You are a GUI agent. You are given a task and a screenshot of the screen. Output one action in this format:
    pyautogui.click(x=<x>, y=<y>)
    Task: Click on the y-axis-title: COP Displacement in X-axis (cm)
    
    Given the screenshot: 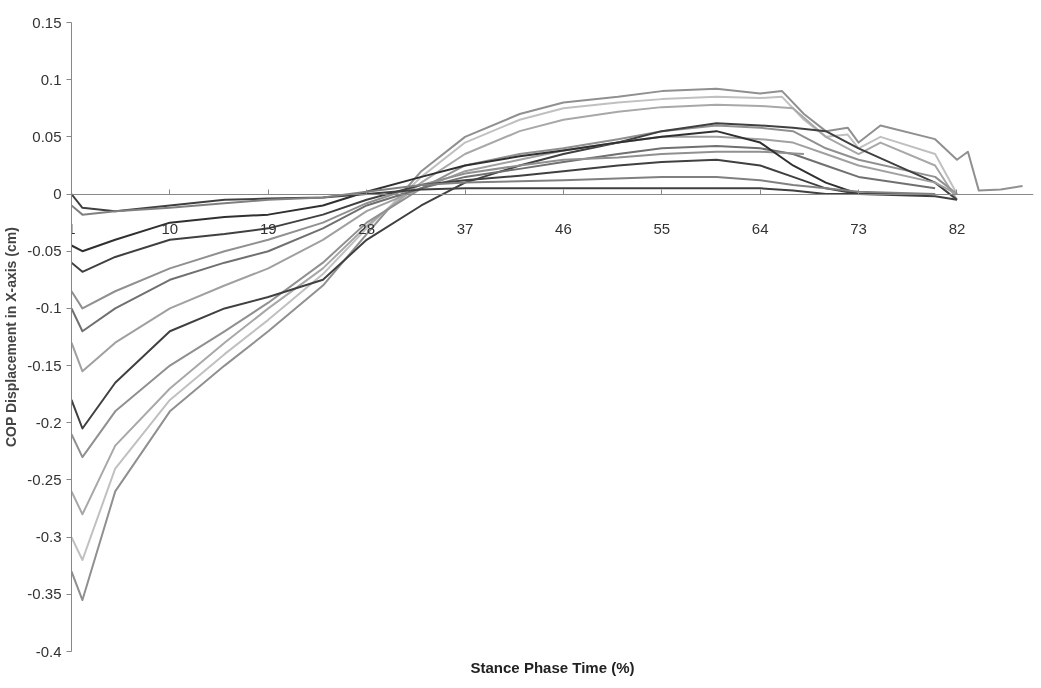 What is the action you would take?
    pyautogui.click(x=11, y=337)
    